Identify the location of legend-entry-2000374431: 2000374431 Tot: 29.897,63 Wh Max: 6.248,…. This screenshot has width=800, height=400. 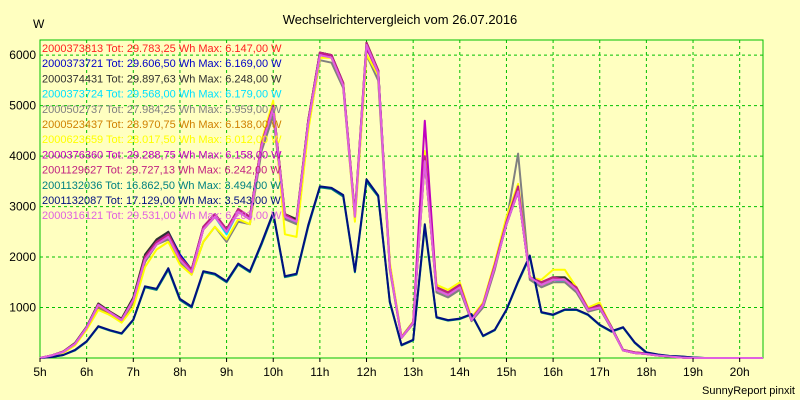
(162, 79).